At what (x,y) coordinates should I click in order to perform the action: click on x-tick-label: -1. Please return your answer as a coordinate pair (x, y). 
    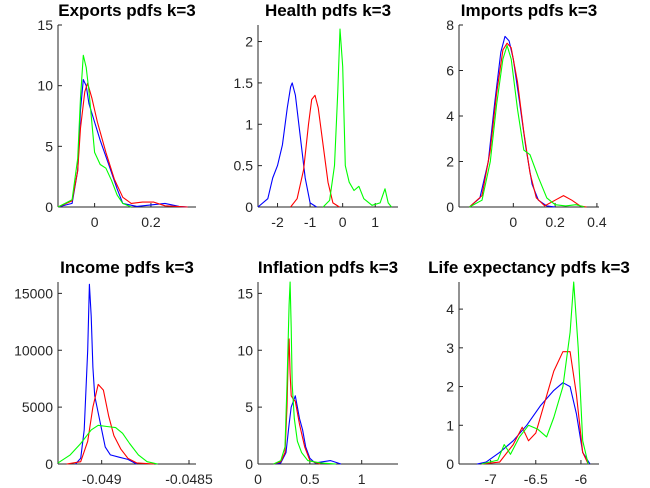
    Looking at the image, I should click on (310, 222).